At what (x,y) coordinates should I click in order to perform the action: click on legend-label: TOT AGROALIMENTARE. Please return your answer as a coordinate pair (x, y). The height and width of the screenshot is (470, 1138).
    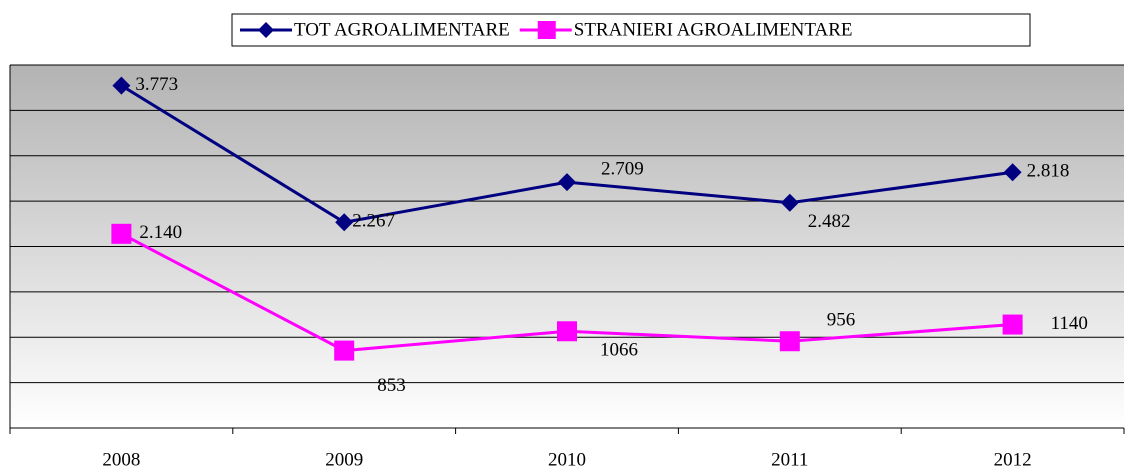
    Looking at the image, I should click on (402, 29).